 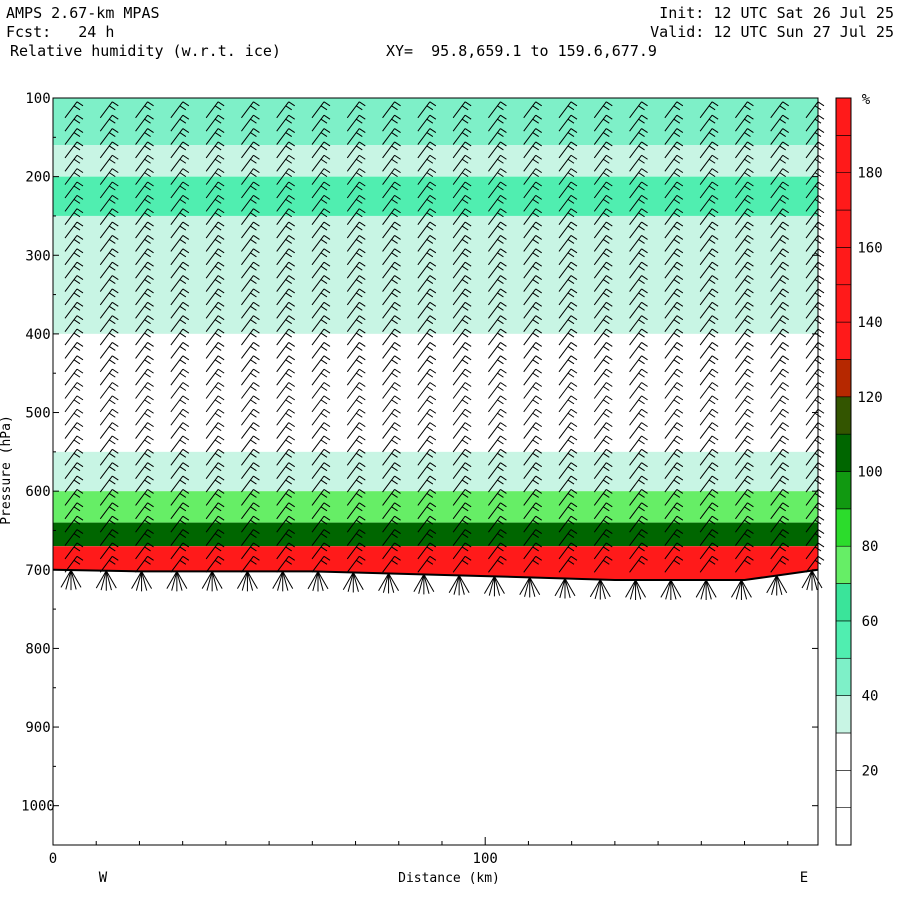 What do you see at coordinates (37, 99) in the screenshot?
I see `y-tick-label: 100` at bounding box center [37, 99].